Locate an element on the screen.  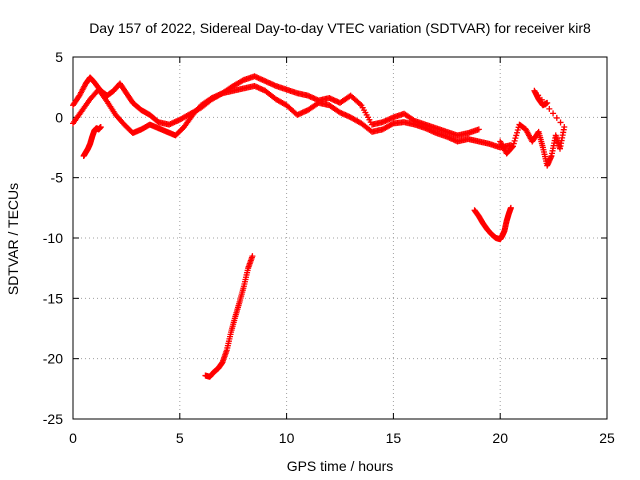
y-tick-label: -15 is located at coordinates (53, 298).